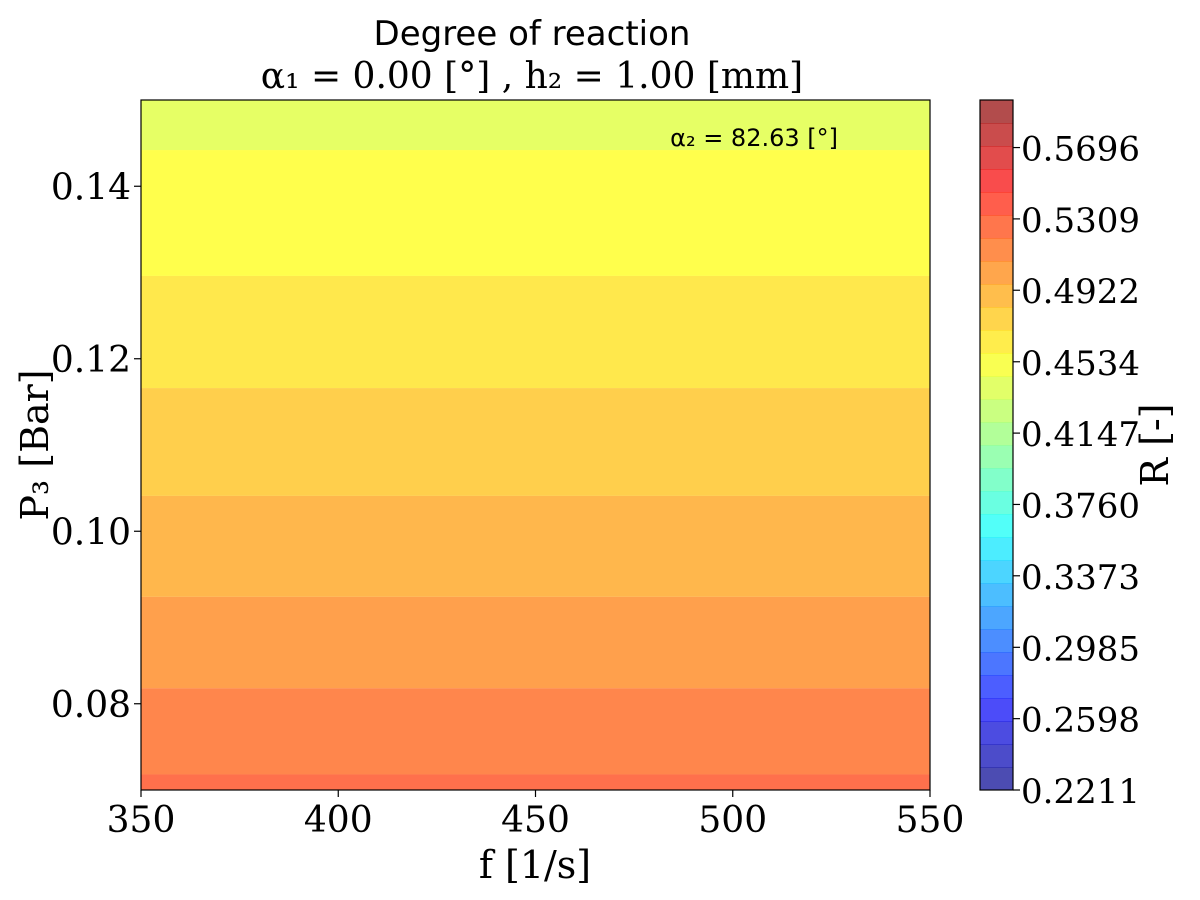 The width and height of the screenshot is (1200, 900). I want to click on x-axis-label: f [1/s], so click(535, 865).